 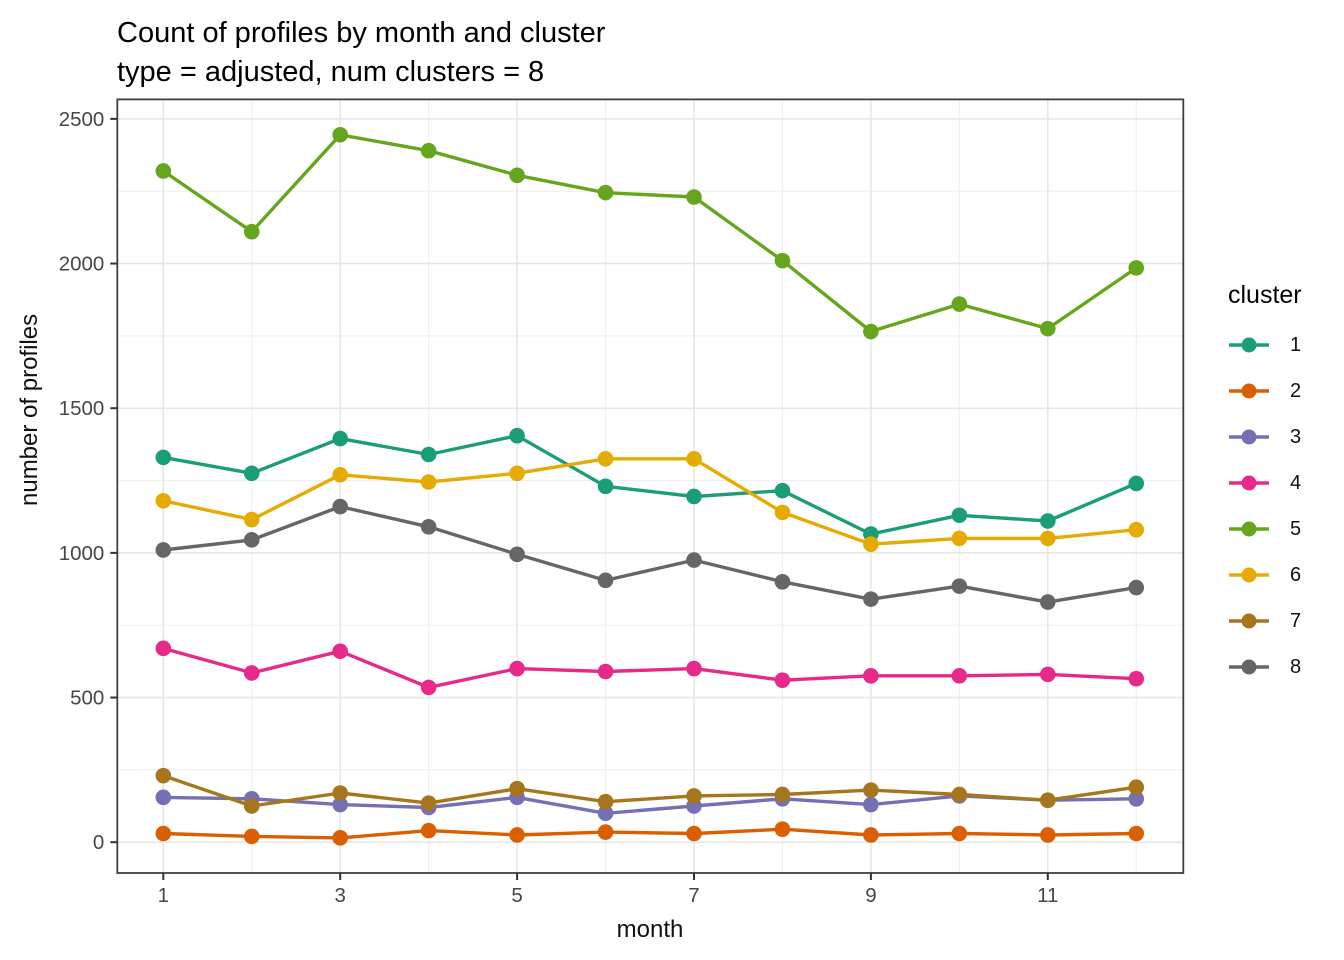 What do you see at coordinates (1265, 506) in the screenshot?
I see `legend-items: 1 2 3 4 5 6 7 8` at bounding box center [1265, 506].